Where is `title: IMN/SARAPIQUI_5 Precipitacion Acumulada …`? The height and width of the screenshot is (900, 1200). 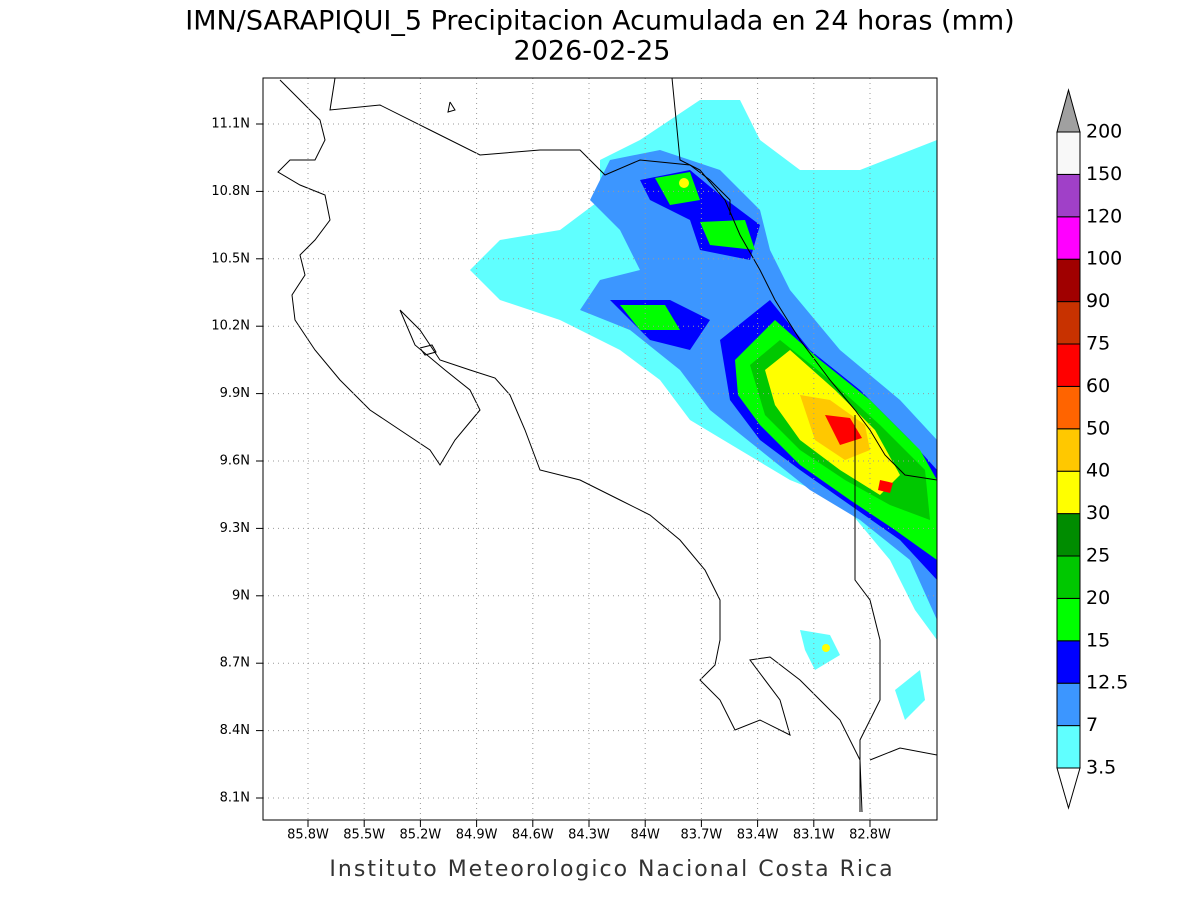 title: IMN/SARAPIQUI_5 Precipitacion Acumulada … is located at coordinates (599, 21).